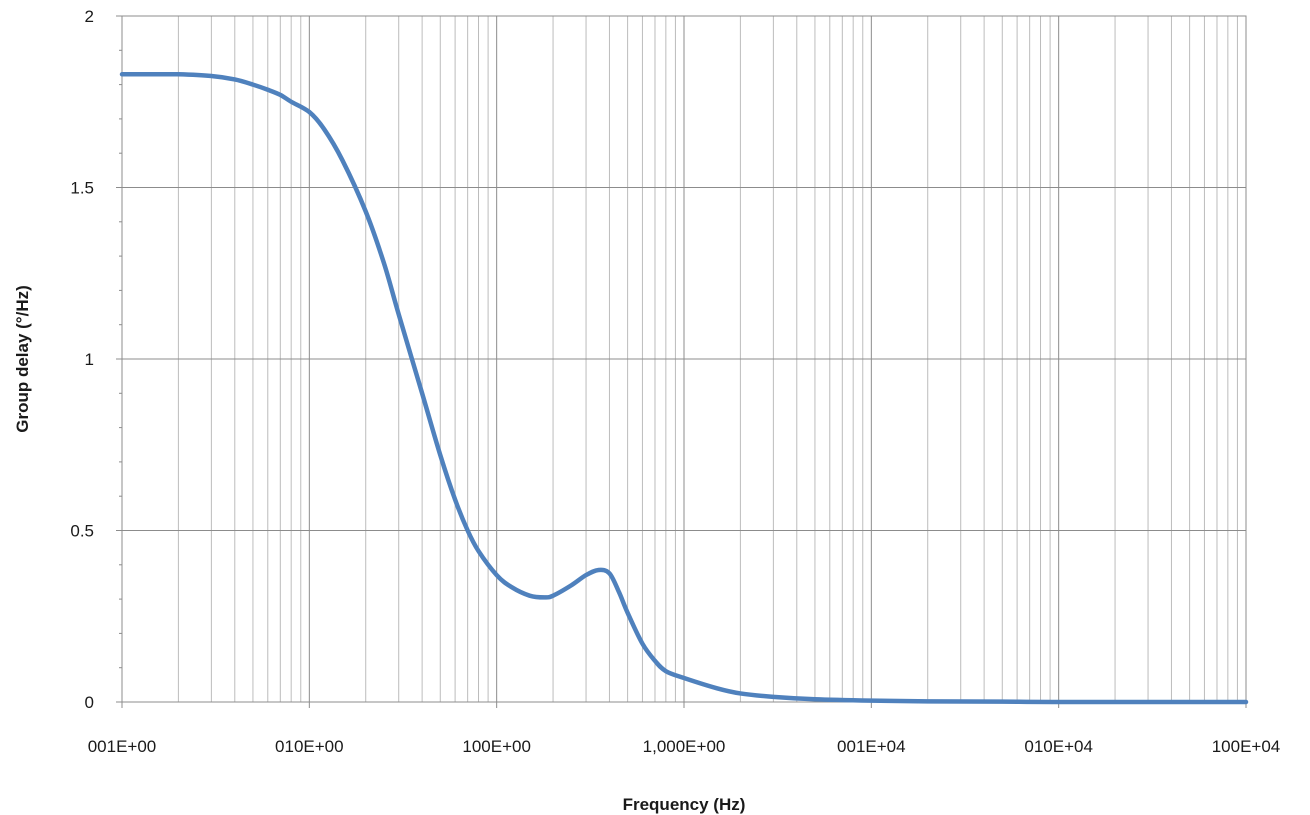 This screenshot has height=815, width=1310. I want to click on x-tick-label: 010E+00, so click(309, 746).